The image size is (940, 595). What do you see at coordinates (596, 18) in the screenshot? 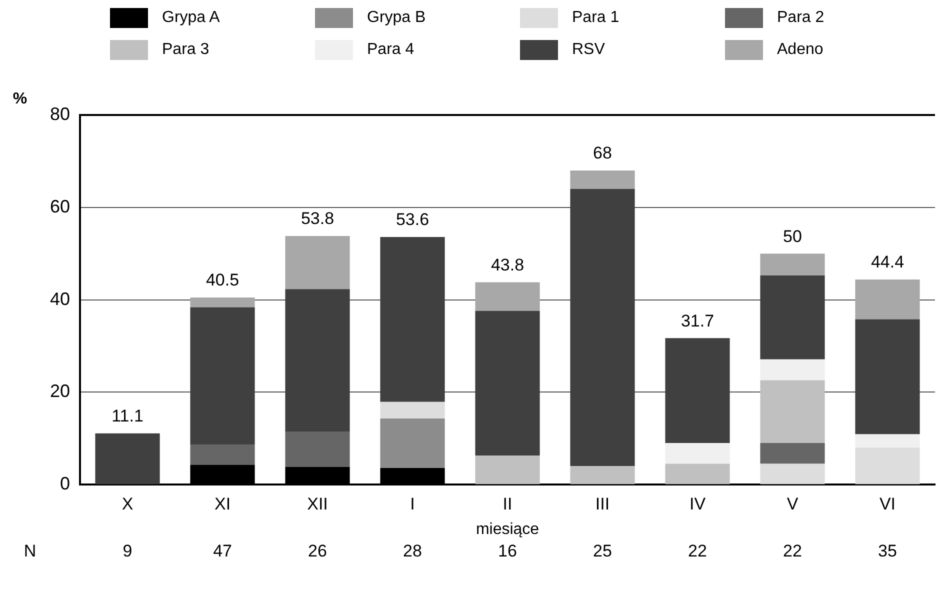
I see `legend-label: Para 1` at bounding box center [596, 18].